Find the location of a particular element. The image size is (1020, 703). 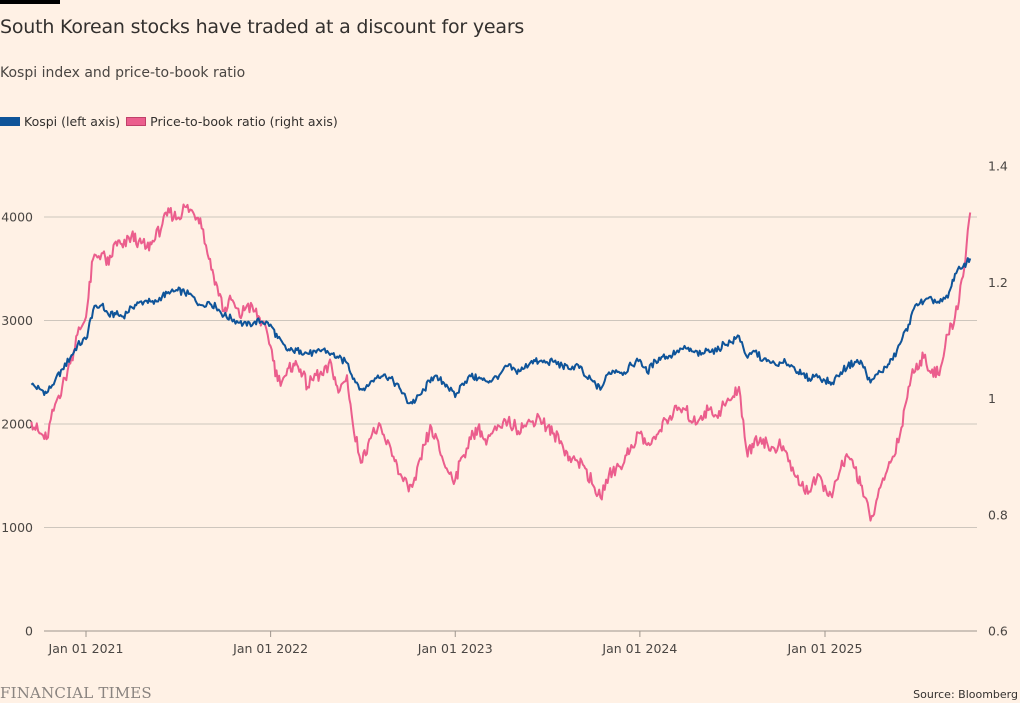

x-tick-label: Jan 01 2024 is located at coordinates (639, 648).